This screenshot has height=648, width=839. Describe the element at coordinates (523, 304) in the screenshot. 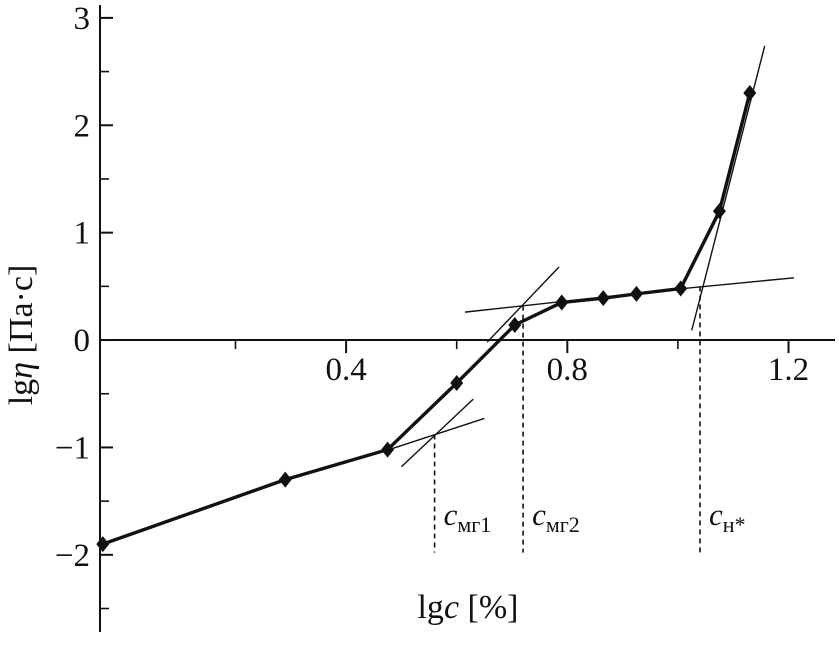

I see `tangent-rise-extension` at that location.